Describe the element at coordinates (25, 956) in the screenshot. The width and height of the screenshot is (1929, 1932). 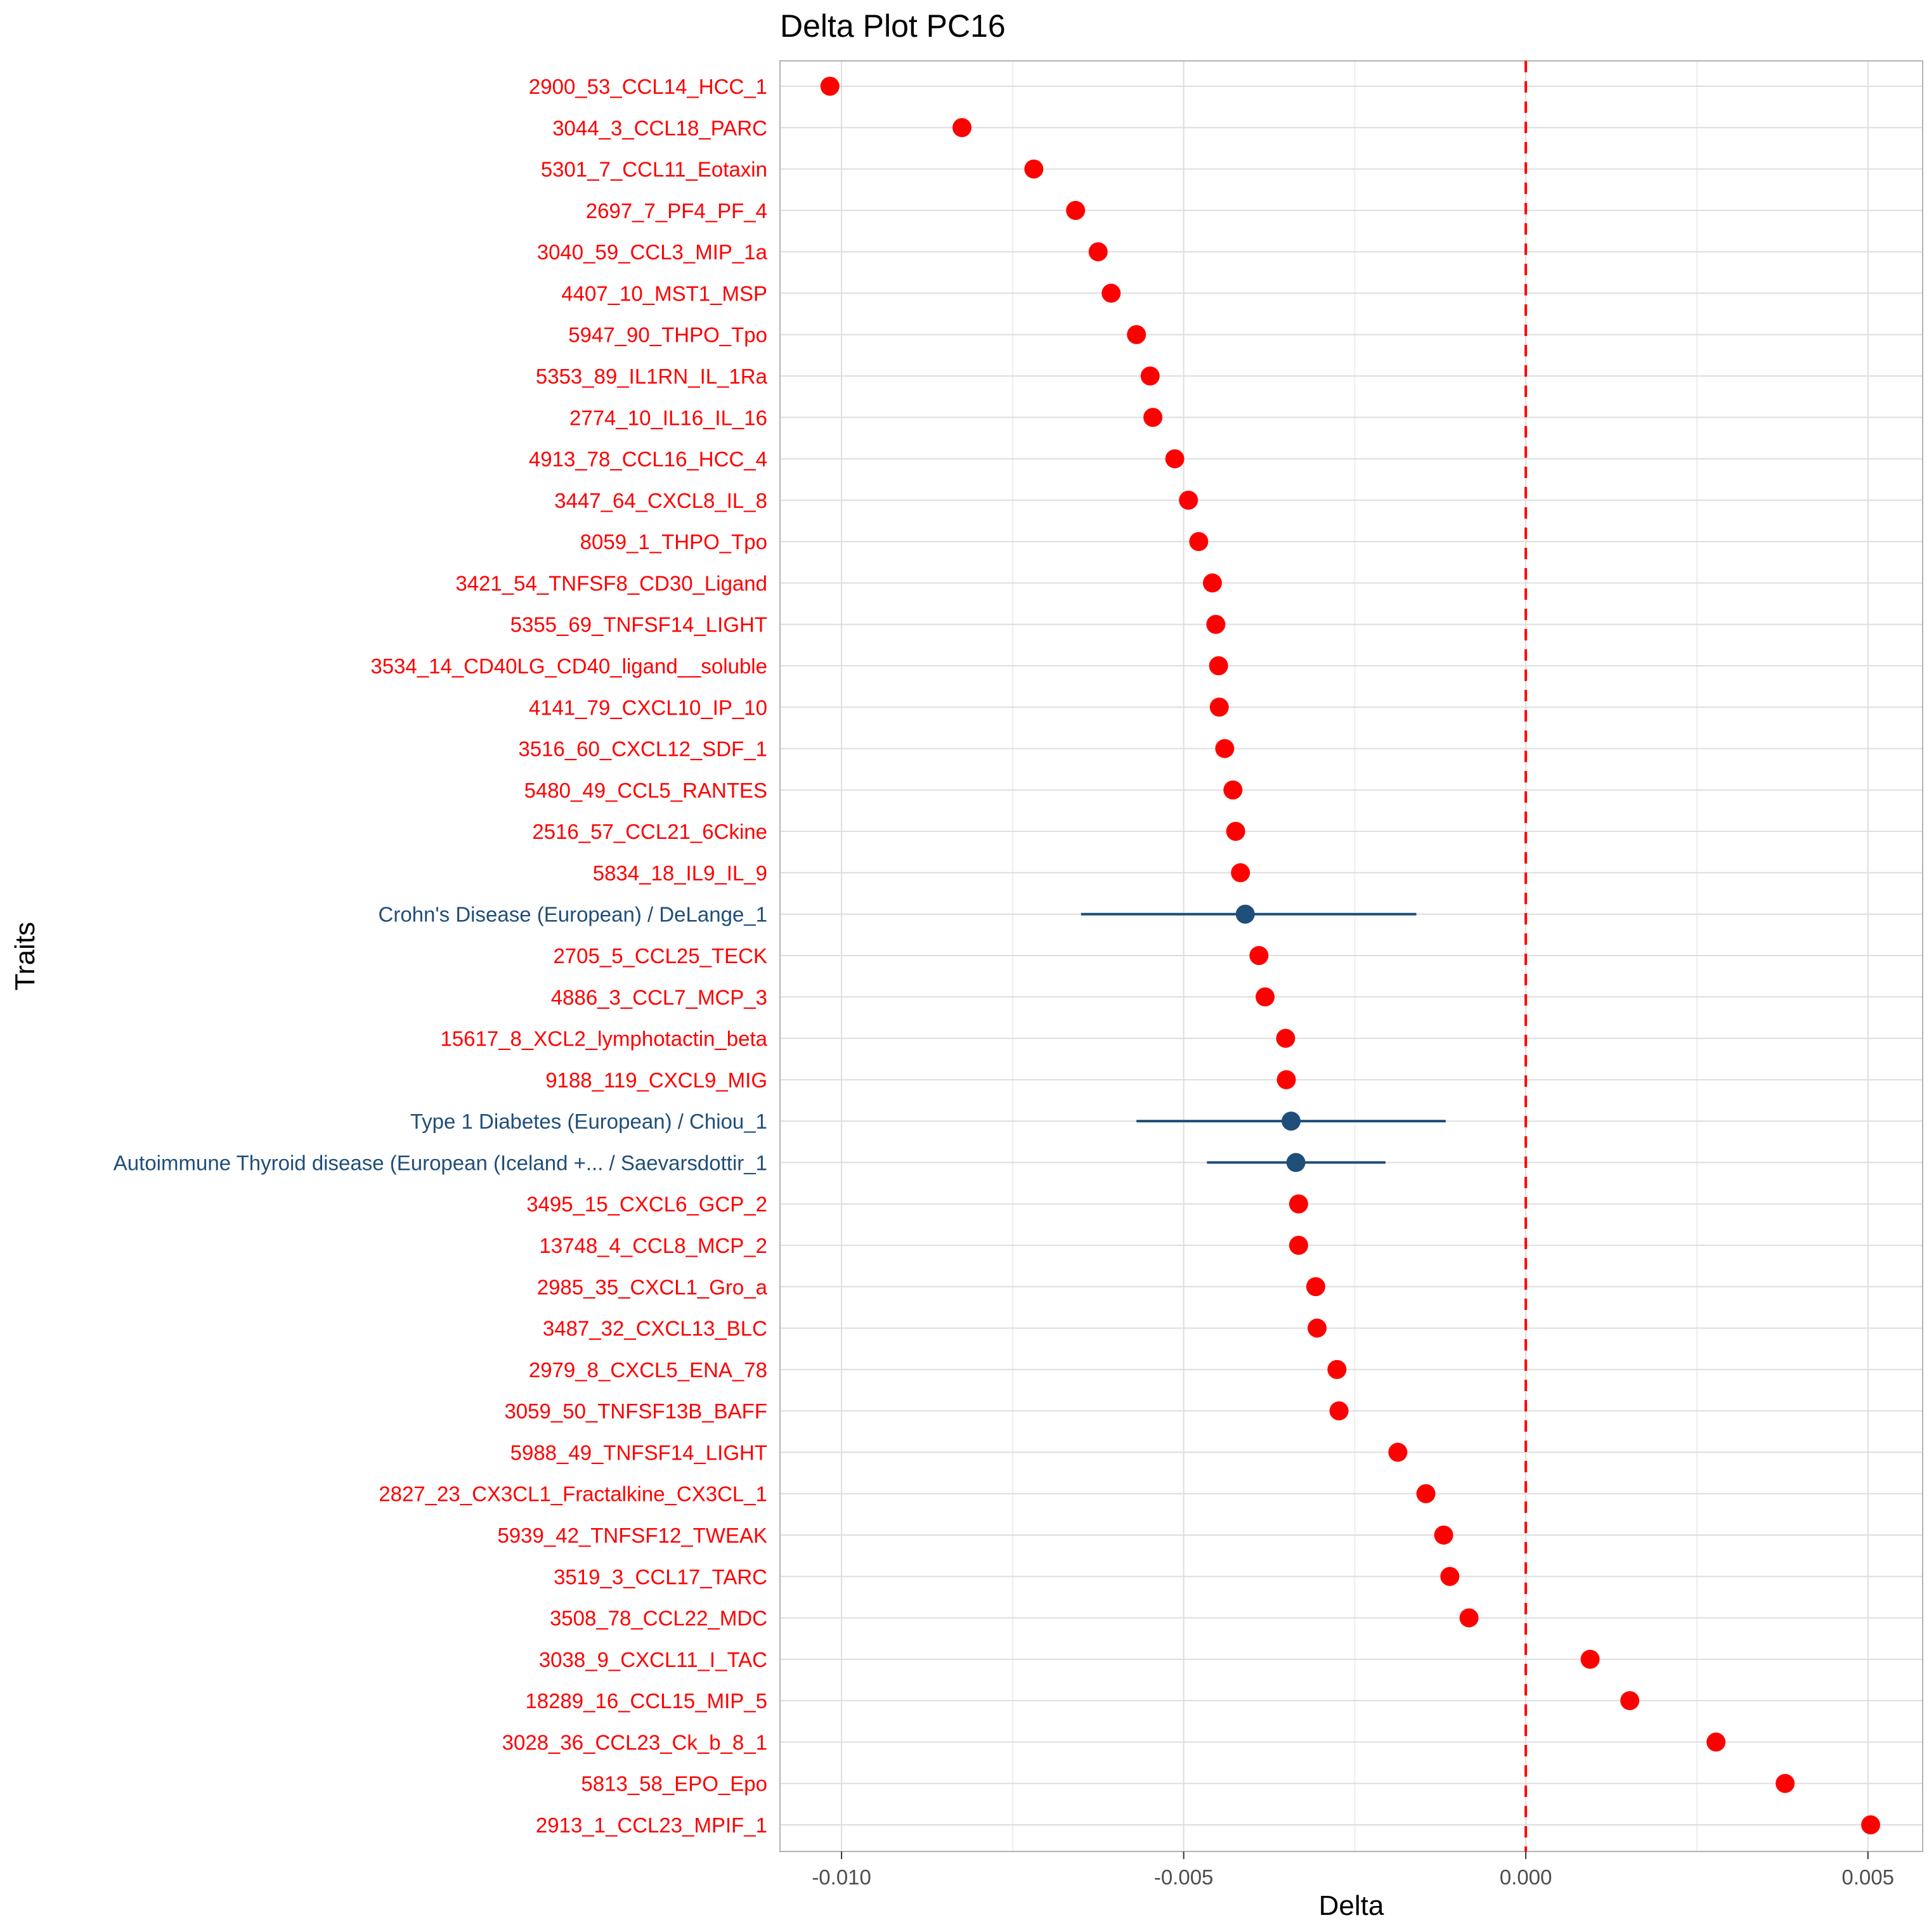
I see `y-axis-title: Traits` at that location.